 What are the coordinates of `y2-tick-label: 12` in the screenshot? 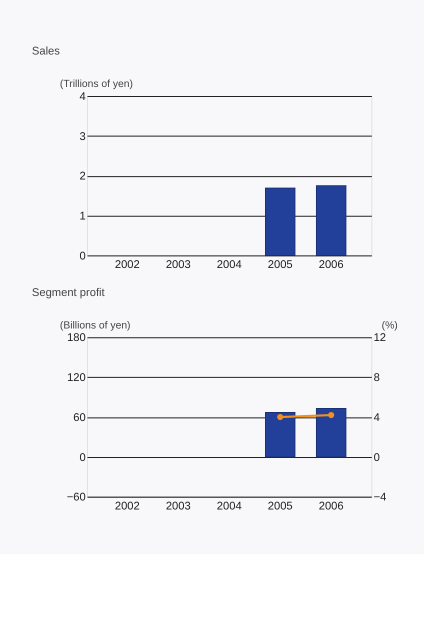 It's located at (380, 338).